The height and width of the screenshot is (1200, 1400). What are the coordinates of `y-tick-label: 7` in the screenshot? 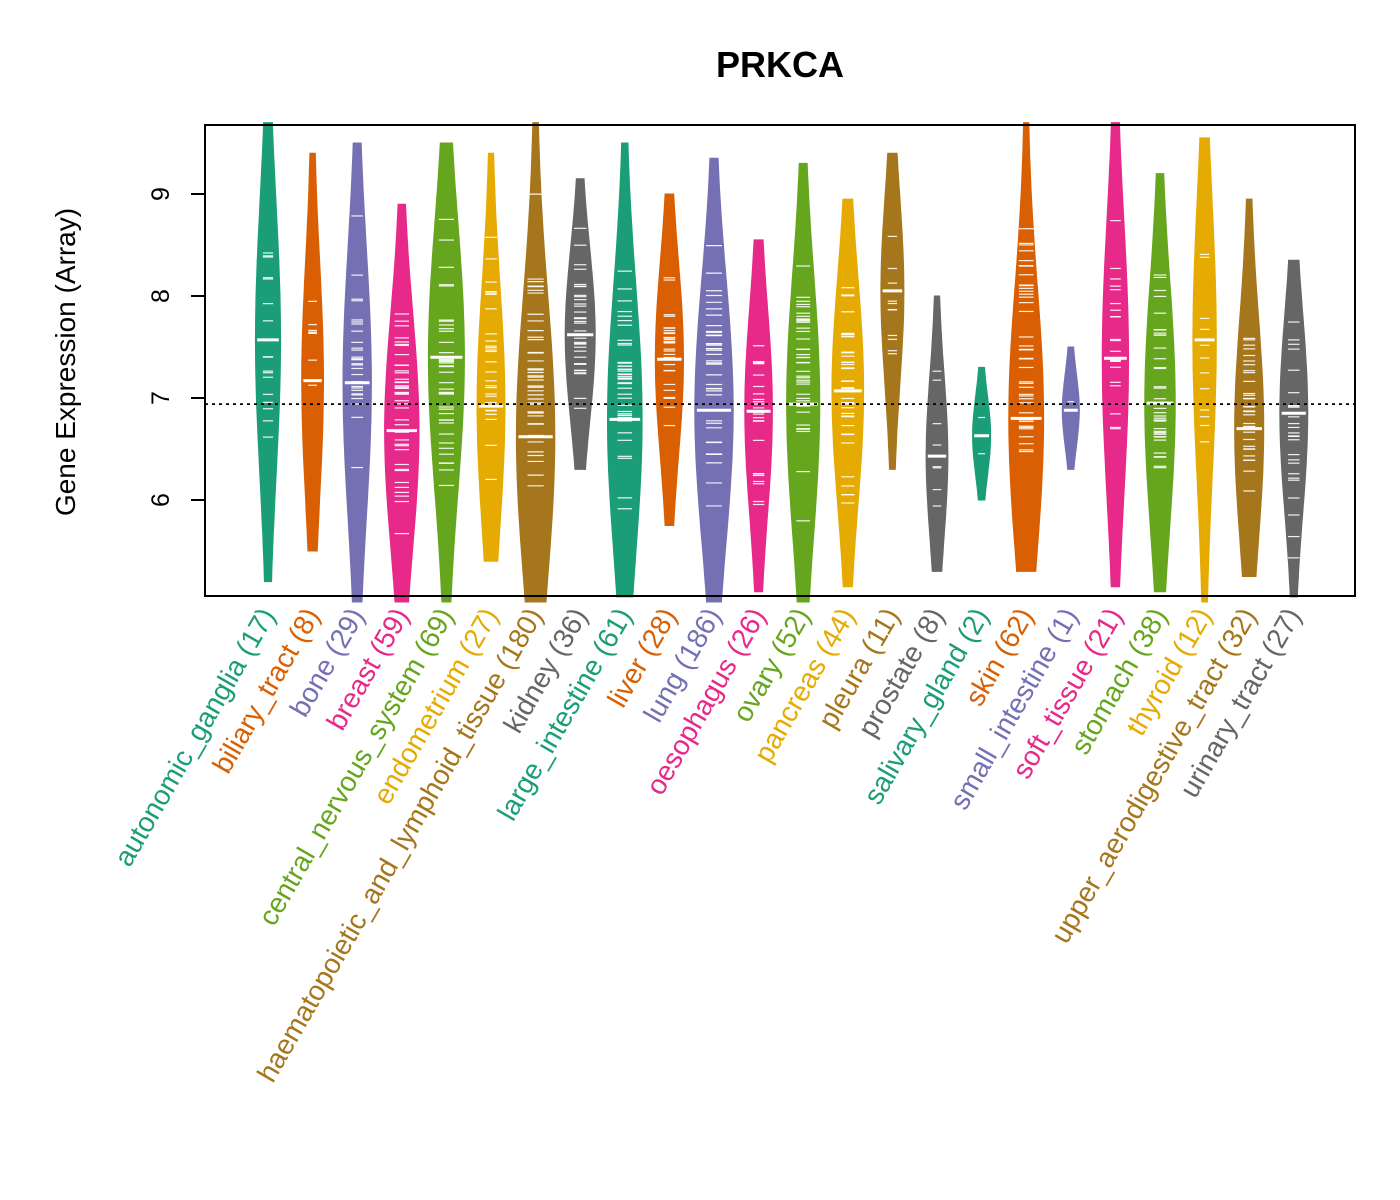 It's located at (161, 398).